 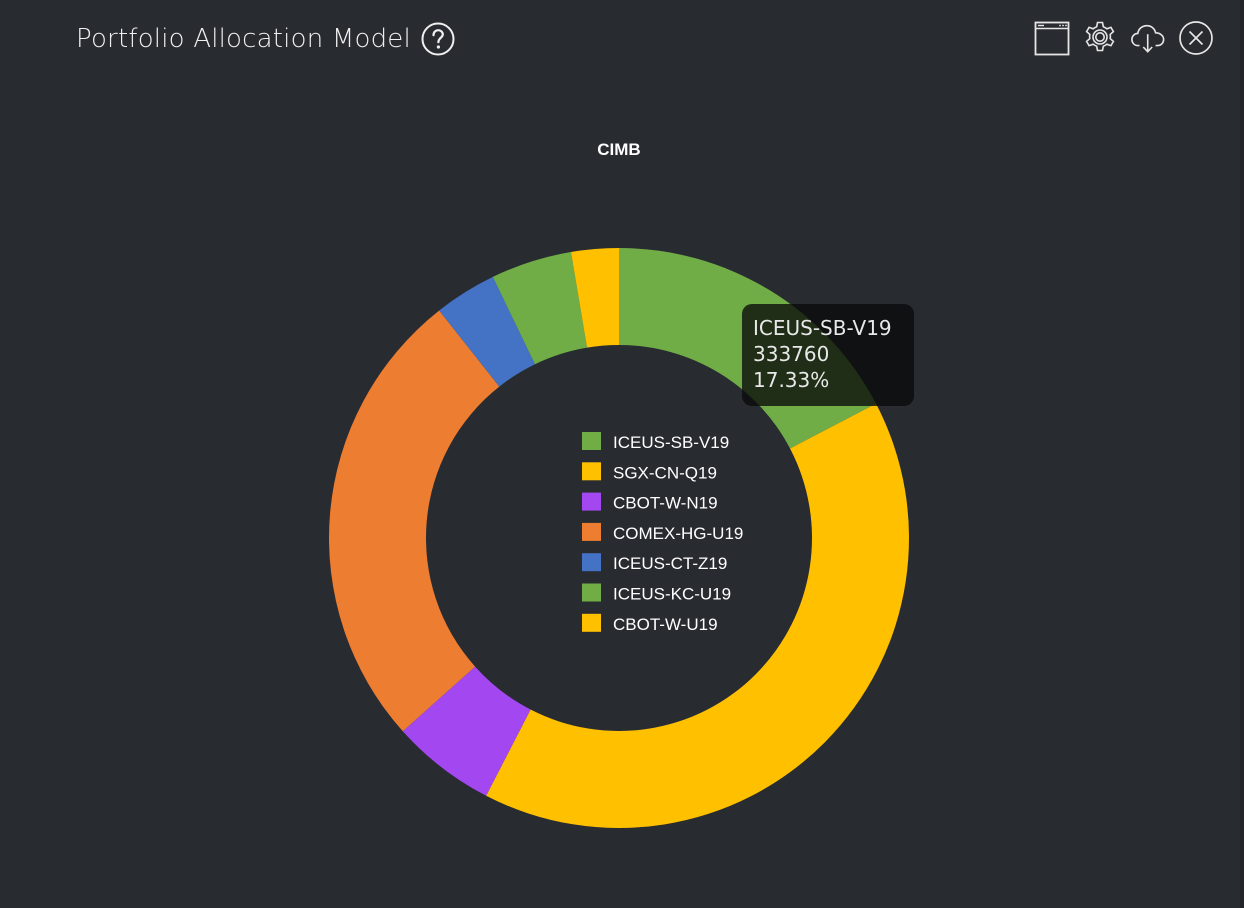 What do you see at coordinates (438, 39) in the screenshot?
I see `help-icon` at bounding box center [438, 39].